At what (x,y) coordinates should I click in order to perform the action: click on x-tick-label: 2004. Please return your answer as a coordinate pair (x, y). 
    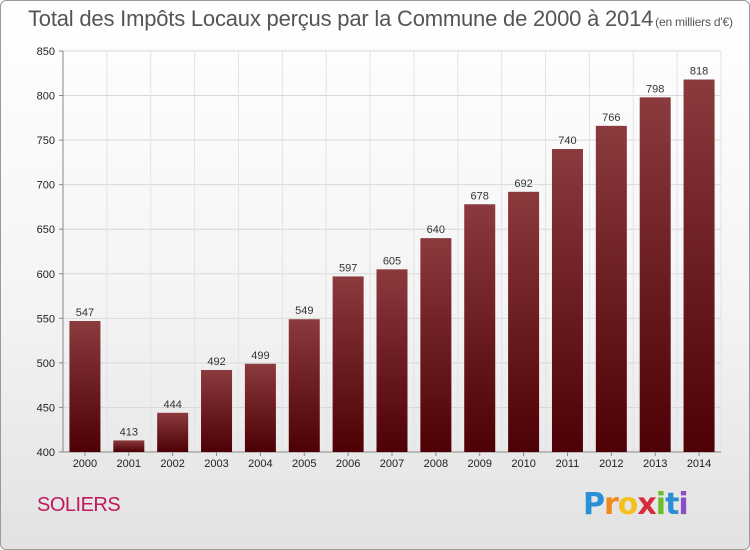
    Looking at the image, I should click on (260, 464).